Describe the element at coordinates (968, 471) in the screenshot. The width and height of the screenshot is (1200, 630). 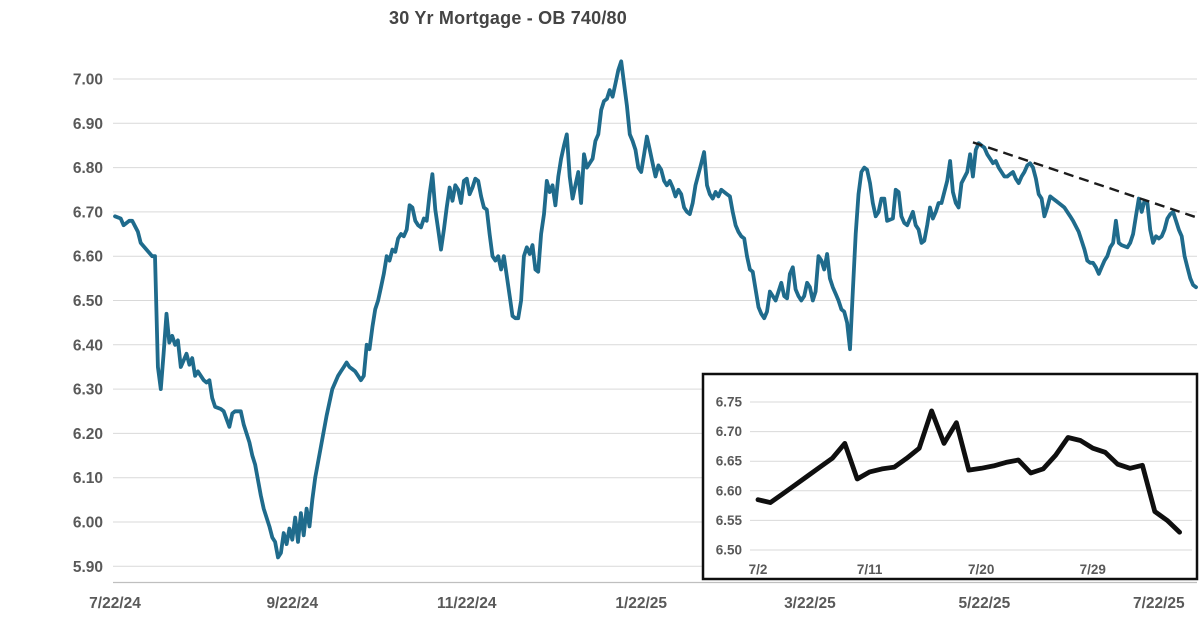
I see `inset-rate-line` at that location.